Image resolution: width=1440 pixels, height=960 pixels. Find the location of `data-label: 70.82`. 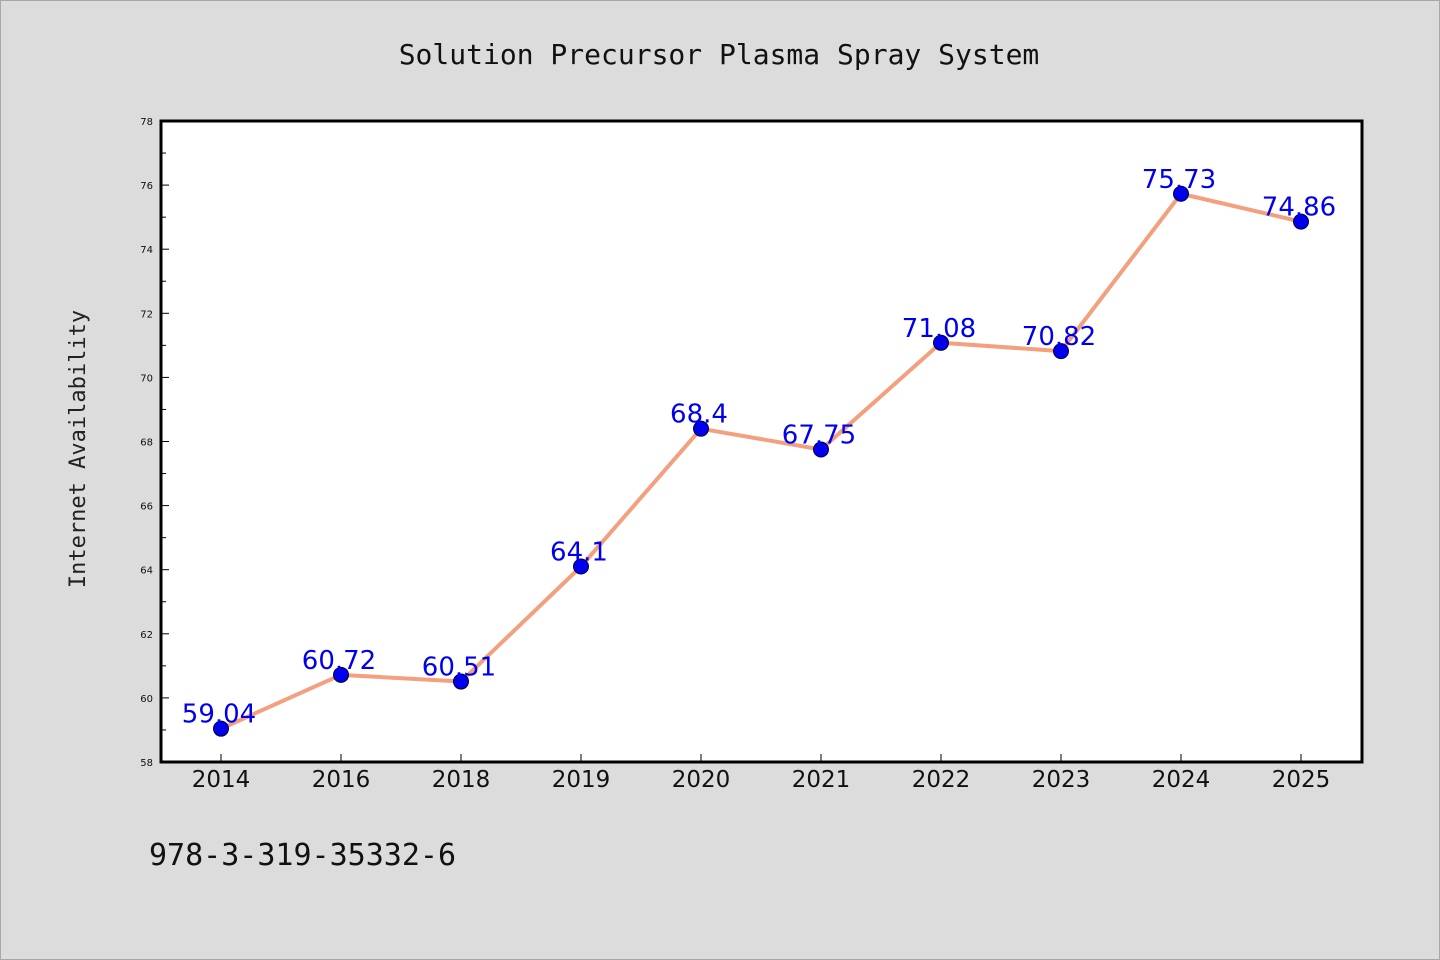

data-label: 70.82 is located at coordinates (1059, 337).